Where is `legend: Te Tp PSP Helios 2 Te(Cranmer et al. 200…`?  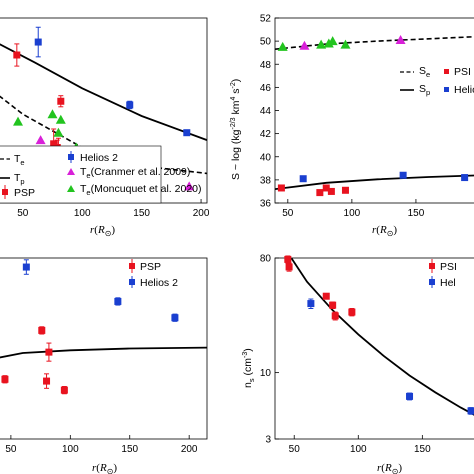 legend: Te Tp PSP Helios 2 Te(Cranmer et al. 200… is located at coordinates (101, 174).